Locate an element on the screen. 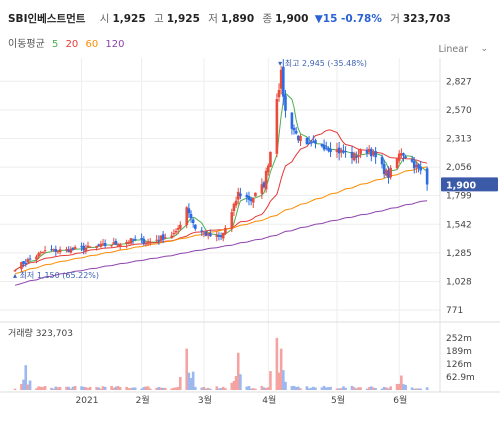 Image resolution: width=500 pixels, height=428 pixels. volume-bars is located at coordinates (221, 364).